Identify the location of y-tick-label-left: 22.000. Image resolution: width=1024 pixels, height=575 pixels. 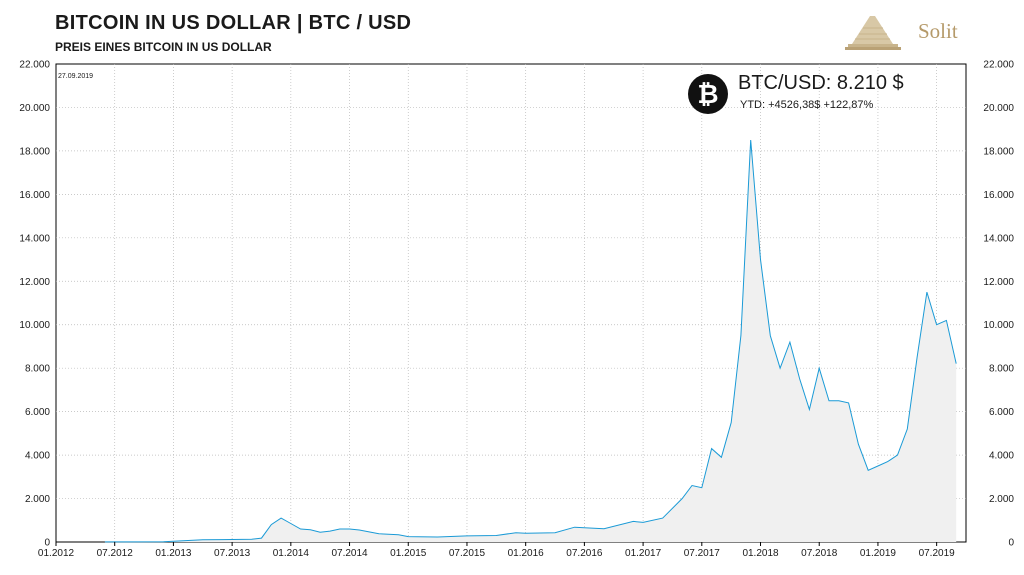
(34, 65).